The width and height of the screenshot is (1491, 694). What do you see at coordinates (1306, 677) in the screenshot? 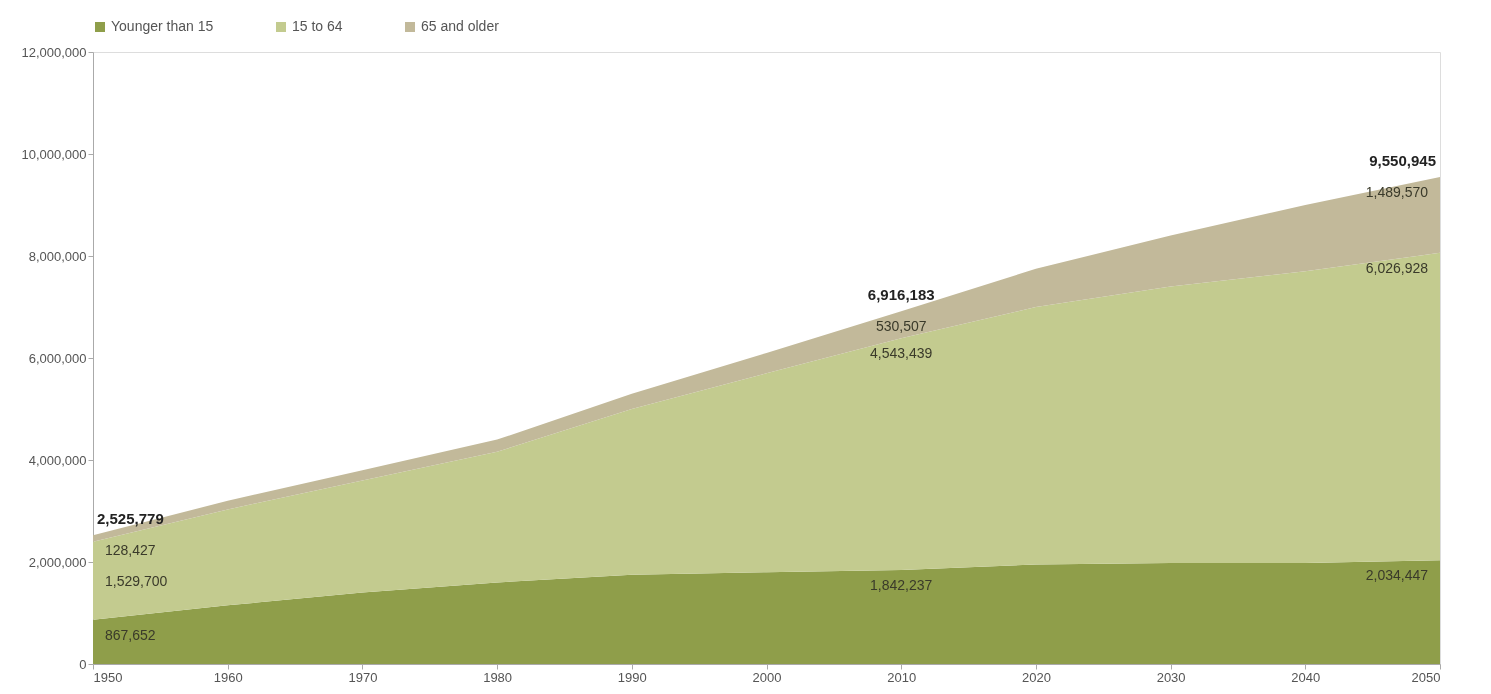
I see `x-tick-label: 2040` at bounding box center [1306, 677].